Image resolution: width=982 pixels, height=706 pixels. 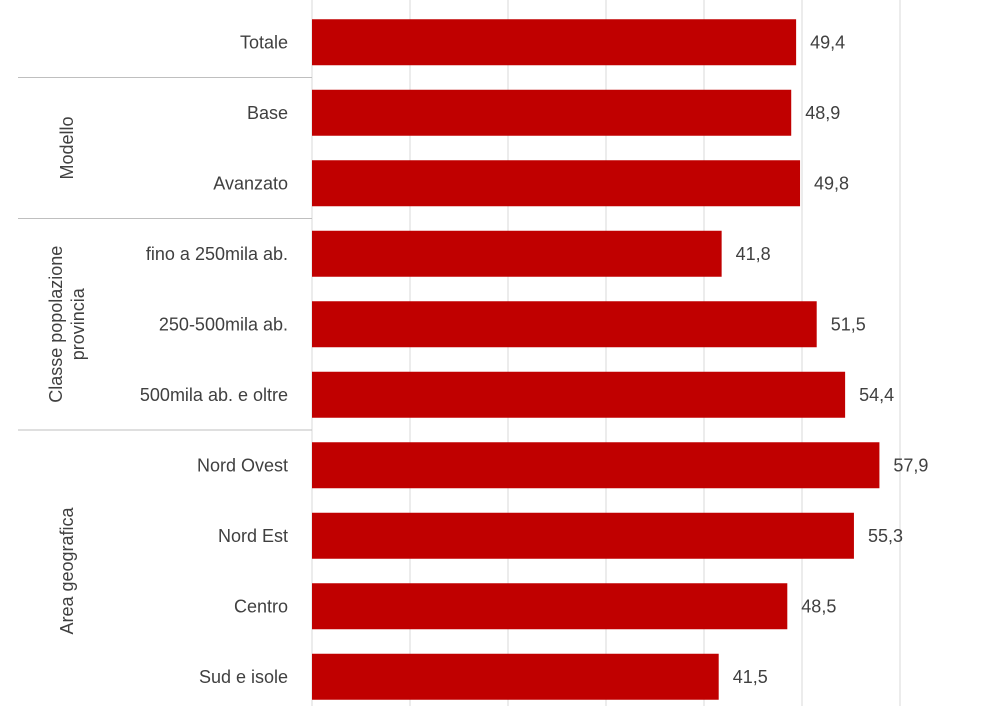 I want to click on category-label: Base, so click(x=267, y=113).